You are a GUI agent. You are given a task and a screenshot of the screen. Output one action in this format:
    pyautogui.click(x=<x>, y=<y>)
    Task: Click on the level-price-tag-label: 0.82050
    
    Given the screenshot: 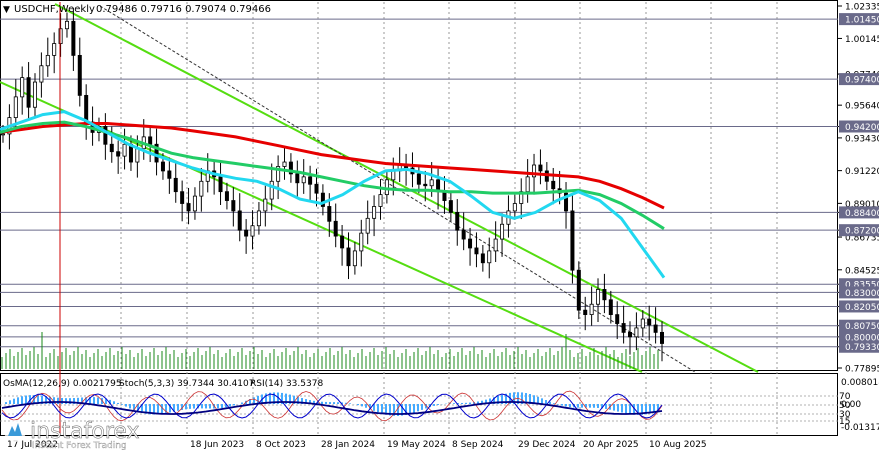 What is the action you would take?
    pyautogui.click(x=862, y=308)
    